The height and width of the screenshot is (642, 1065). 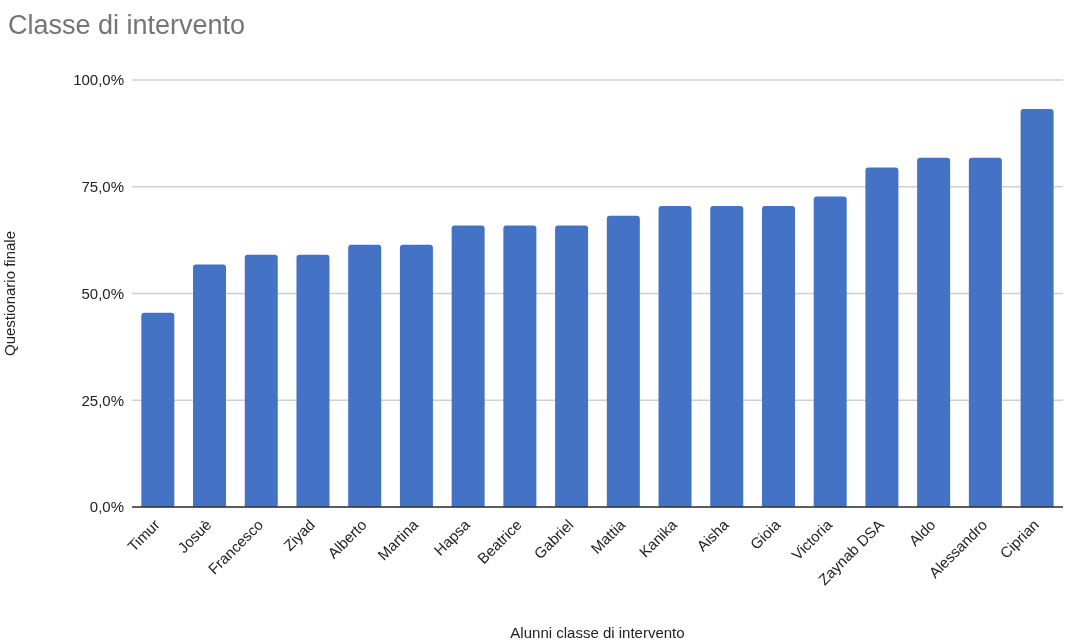 What do you see at coordinates (106, 507) in the screenshot?
I see `y-tick-label: 0,0%` at bounding box center [106, 507].